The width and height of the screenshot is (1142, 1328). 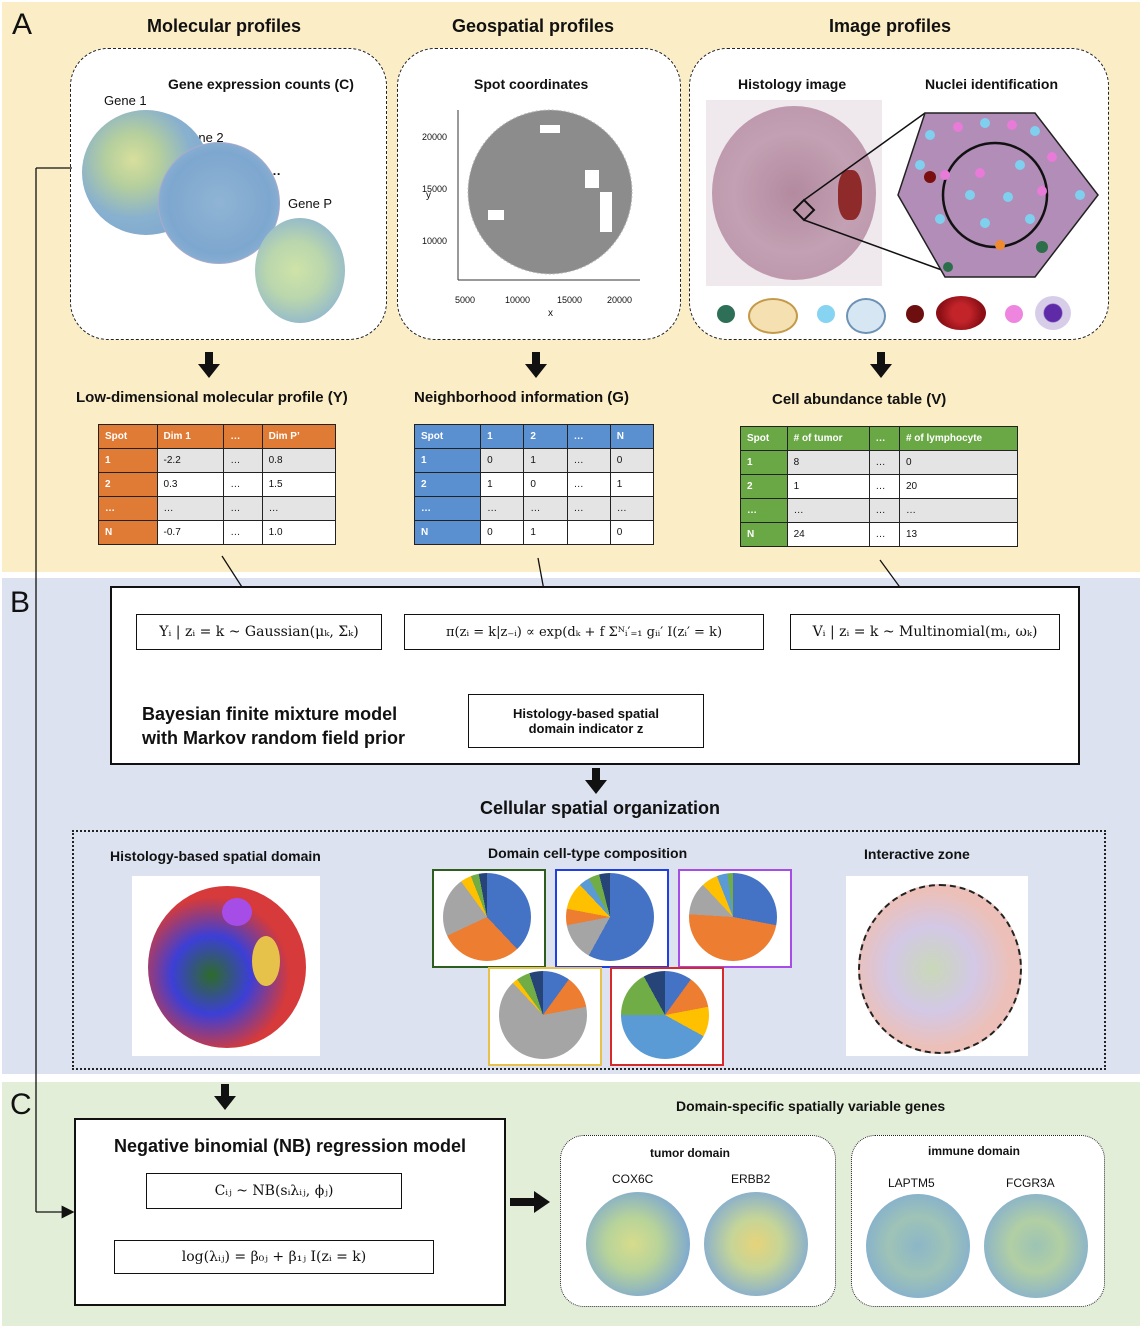 What do you see at coordinates (447, 532) in the screenshot?
I see `table-row-header: N` at bounding box center [447, 532].